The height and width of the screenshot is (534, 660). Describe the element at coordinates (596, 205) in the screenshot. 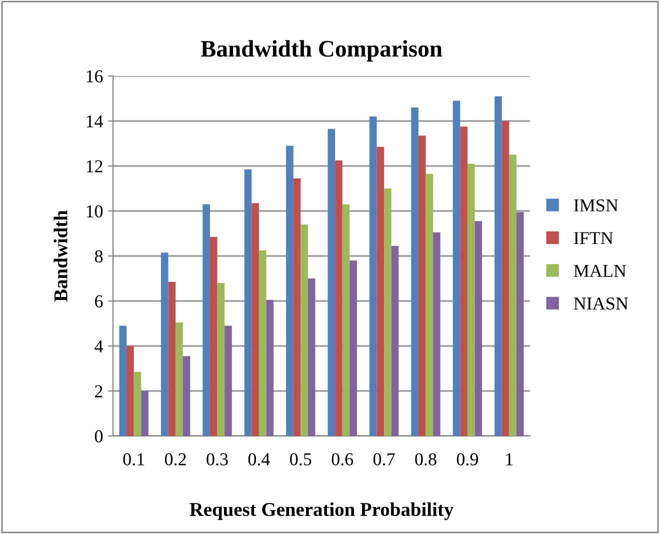

I see `legend-label: IMSN` at that location.